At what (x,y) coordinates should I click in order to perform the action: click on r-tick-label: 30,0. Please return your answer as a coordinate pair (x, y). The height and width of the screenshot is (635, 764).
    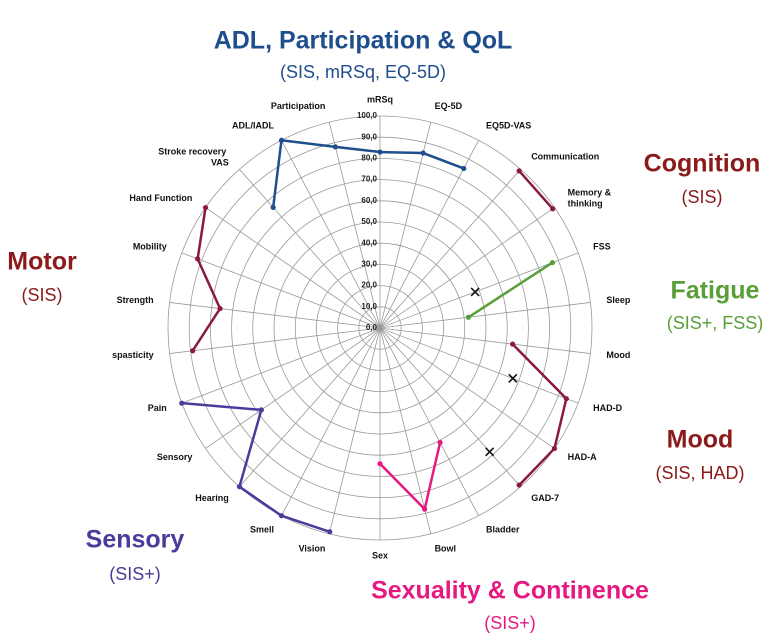
    Looking at the image, I should click on (369, 264).